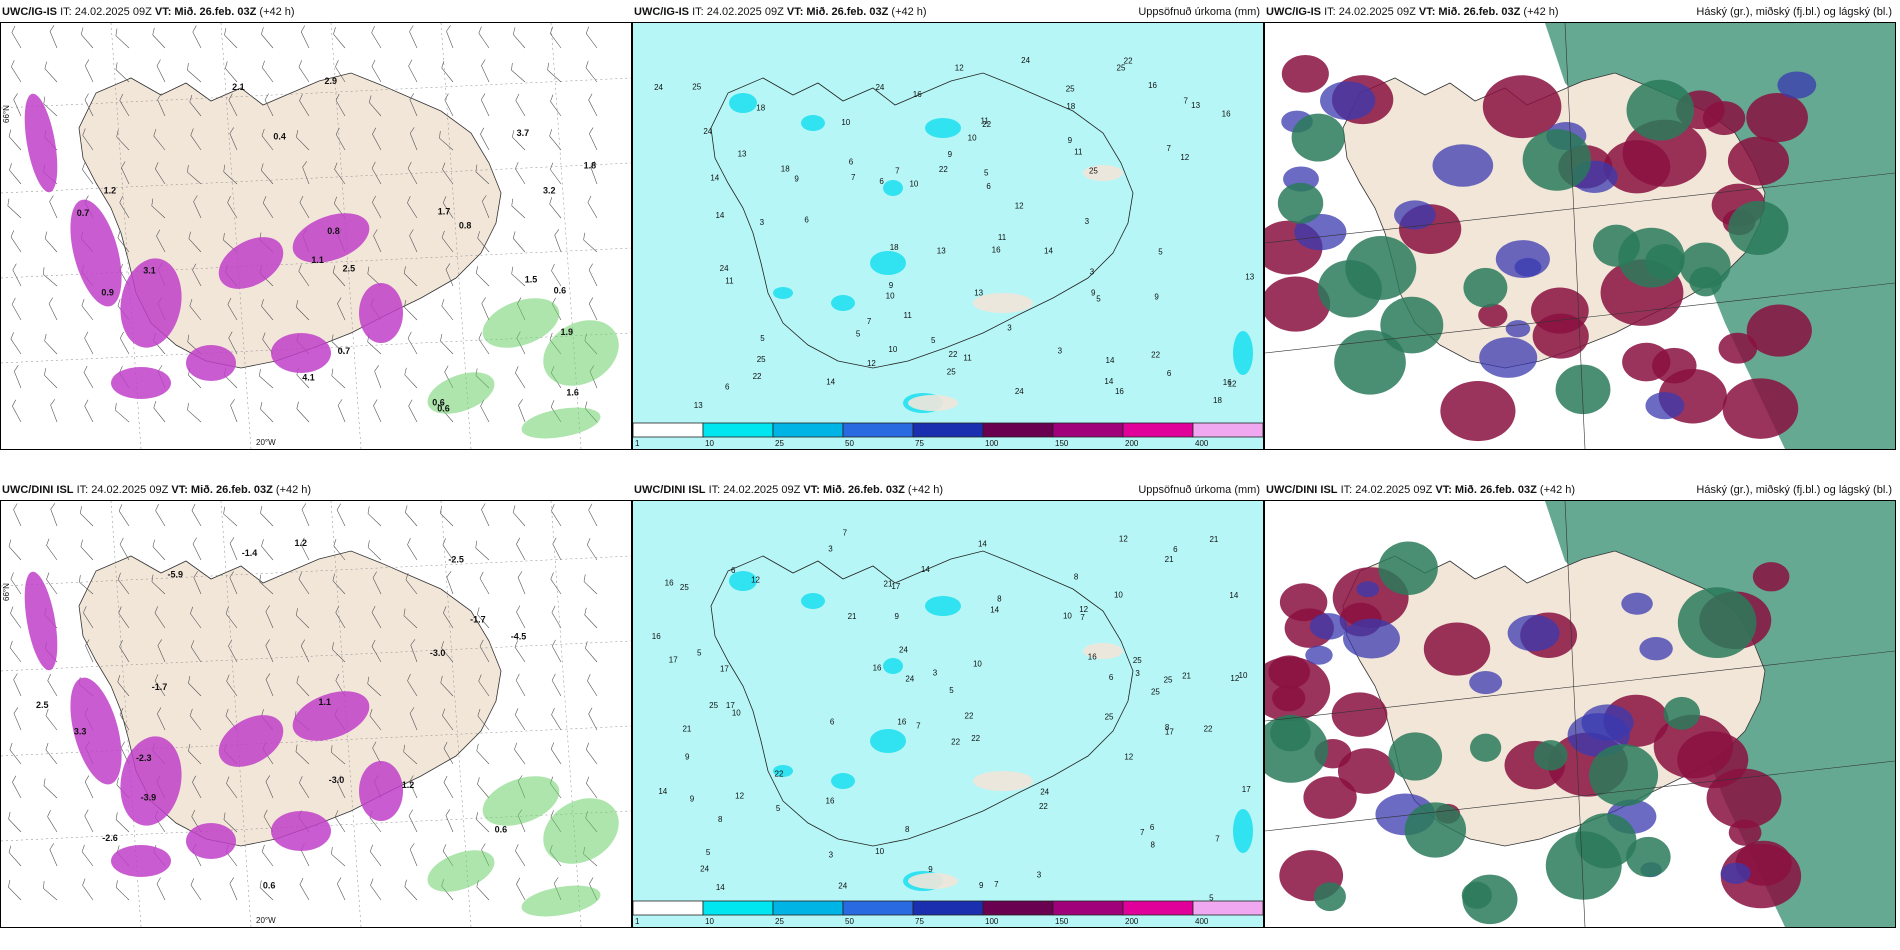  Describe the element at coordinates (1168, 680) in the screenshot. I see `station-value: 25` at that location.